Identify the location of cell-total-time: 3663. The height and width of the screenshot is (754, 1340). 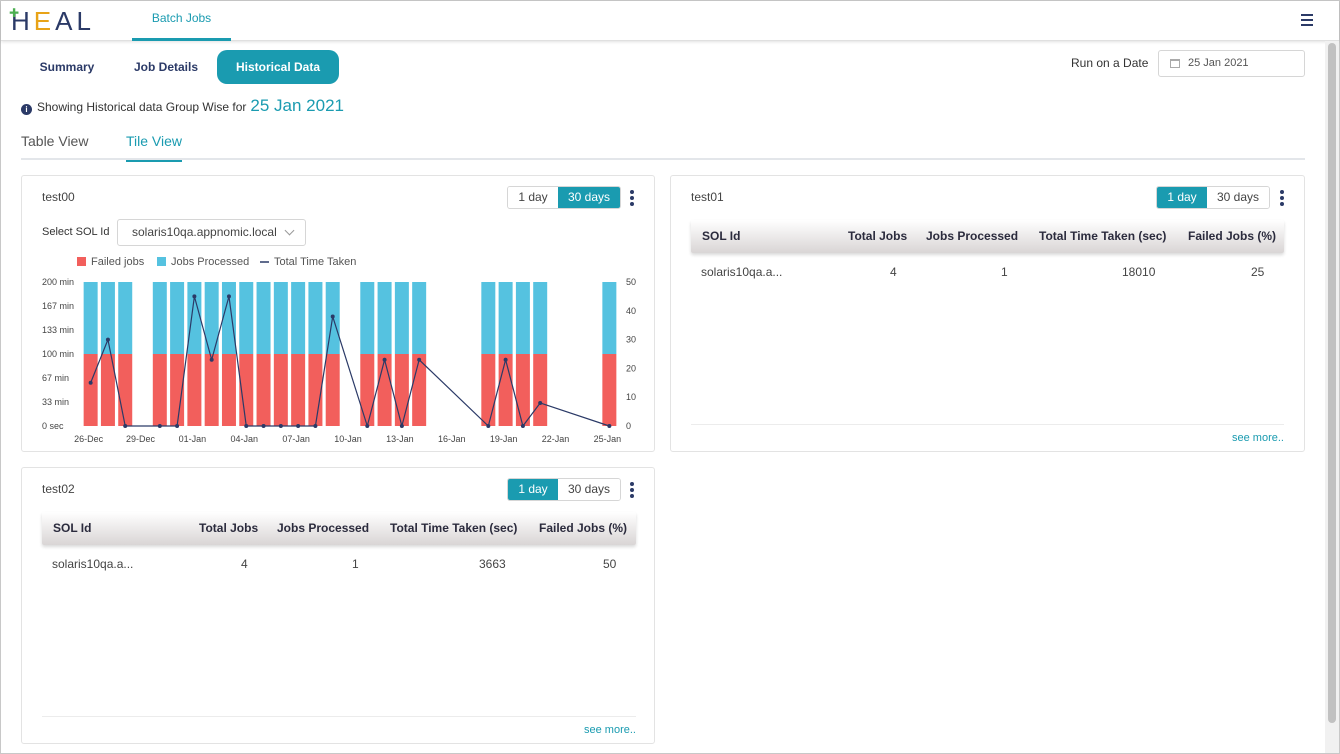
(492, 564).